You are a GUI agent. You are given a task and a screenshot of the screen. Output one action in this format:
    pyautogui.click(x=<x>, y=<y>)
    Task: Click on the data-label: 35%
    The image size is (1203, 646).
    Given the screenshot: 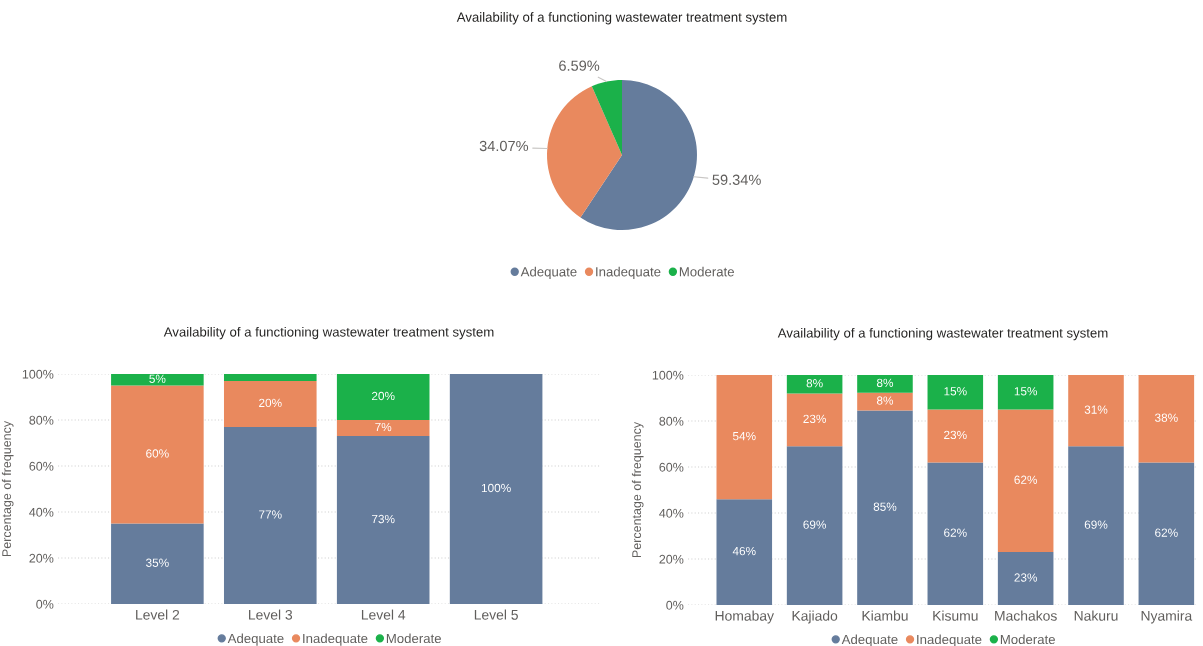 What is the action you would take?
    pyautogui.click(x=157, y=562)
    